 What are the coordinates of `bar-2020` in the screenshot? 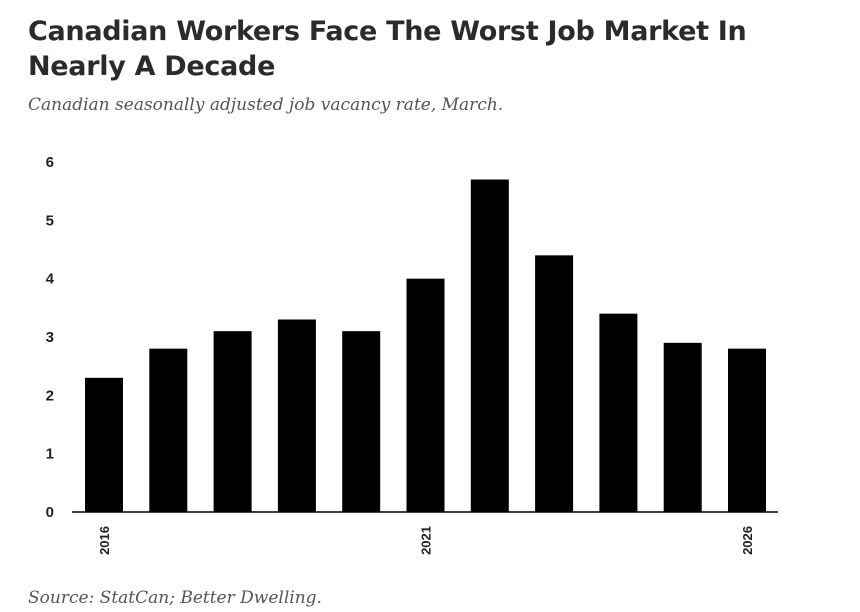 It's located at (361, 421).